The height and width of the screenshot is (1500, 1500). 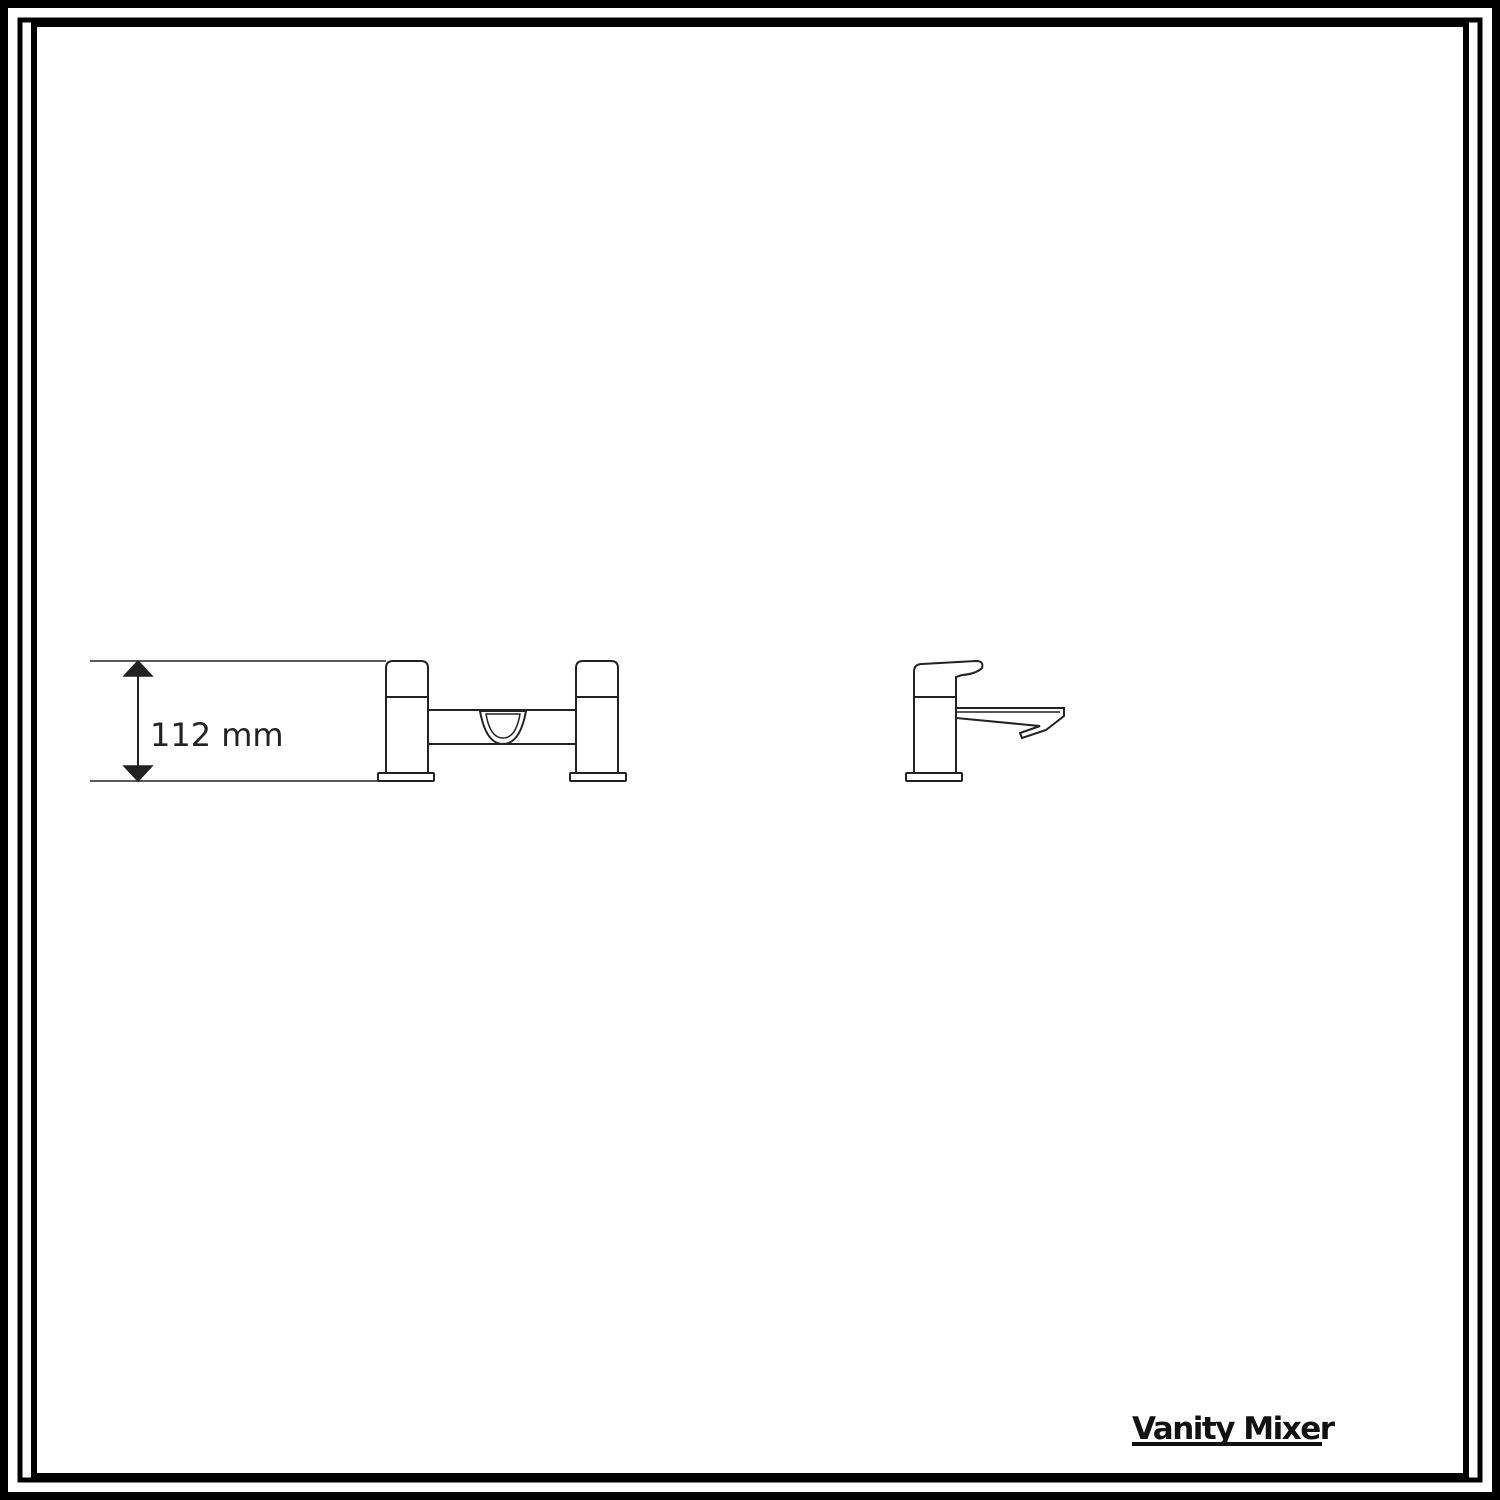 I want to click on height-dimension, so click(x=238, y=721).